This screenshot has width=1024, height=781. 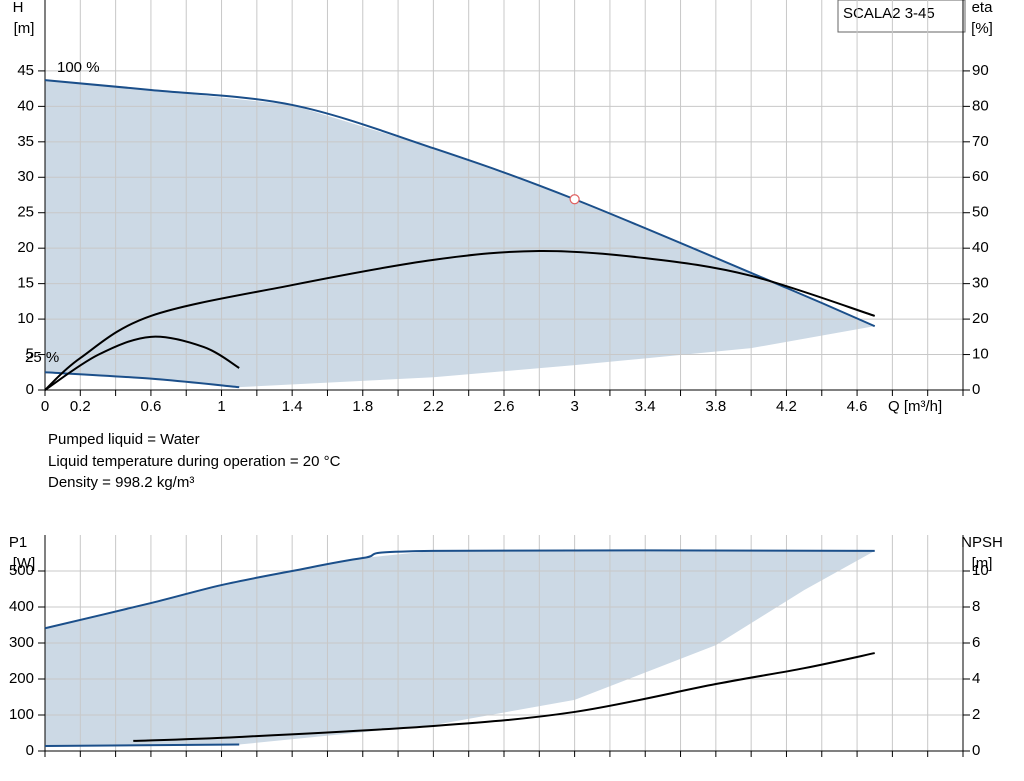 What do you see at coordinates (121, 482) in the screenshot?
I see `note: Density = 998.2 kg/m³` at bounding box center [121, 482].